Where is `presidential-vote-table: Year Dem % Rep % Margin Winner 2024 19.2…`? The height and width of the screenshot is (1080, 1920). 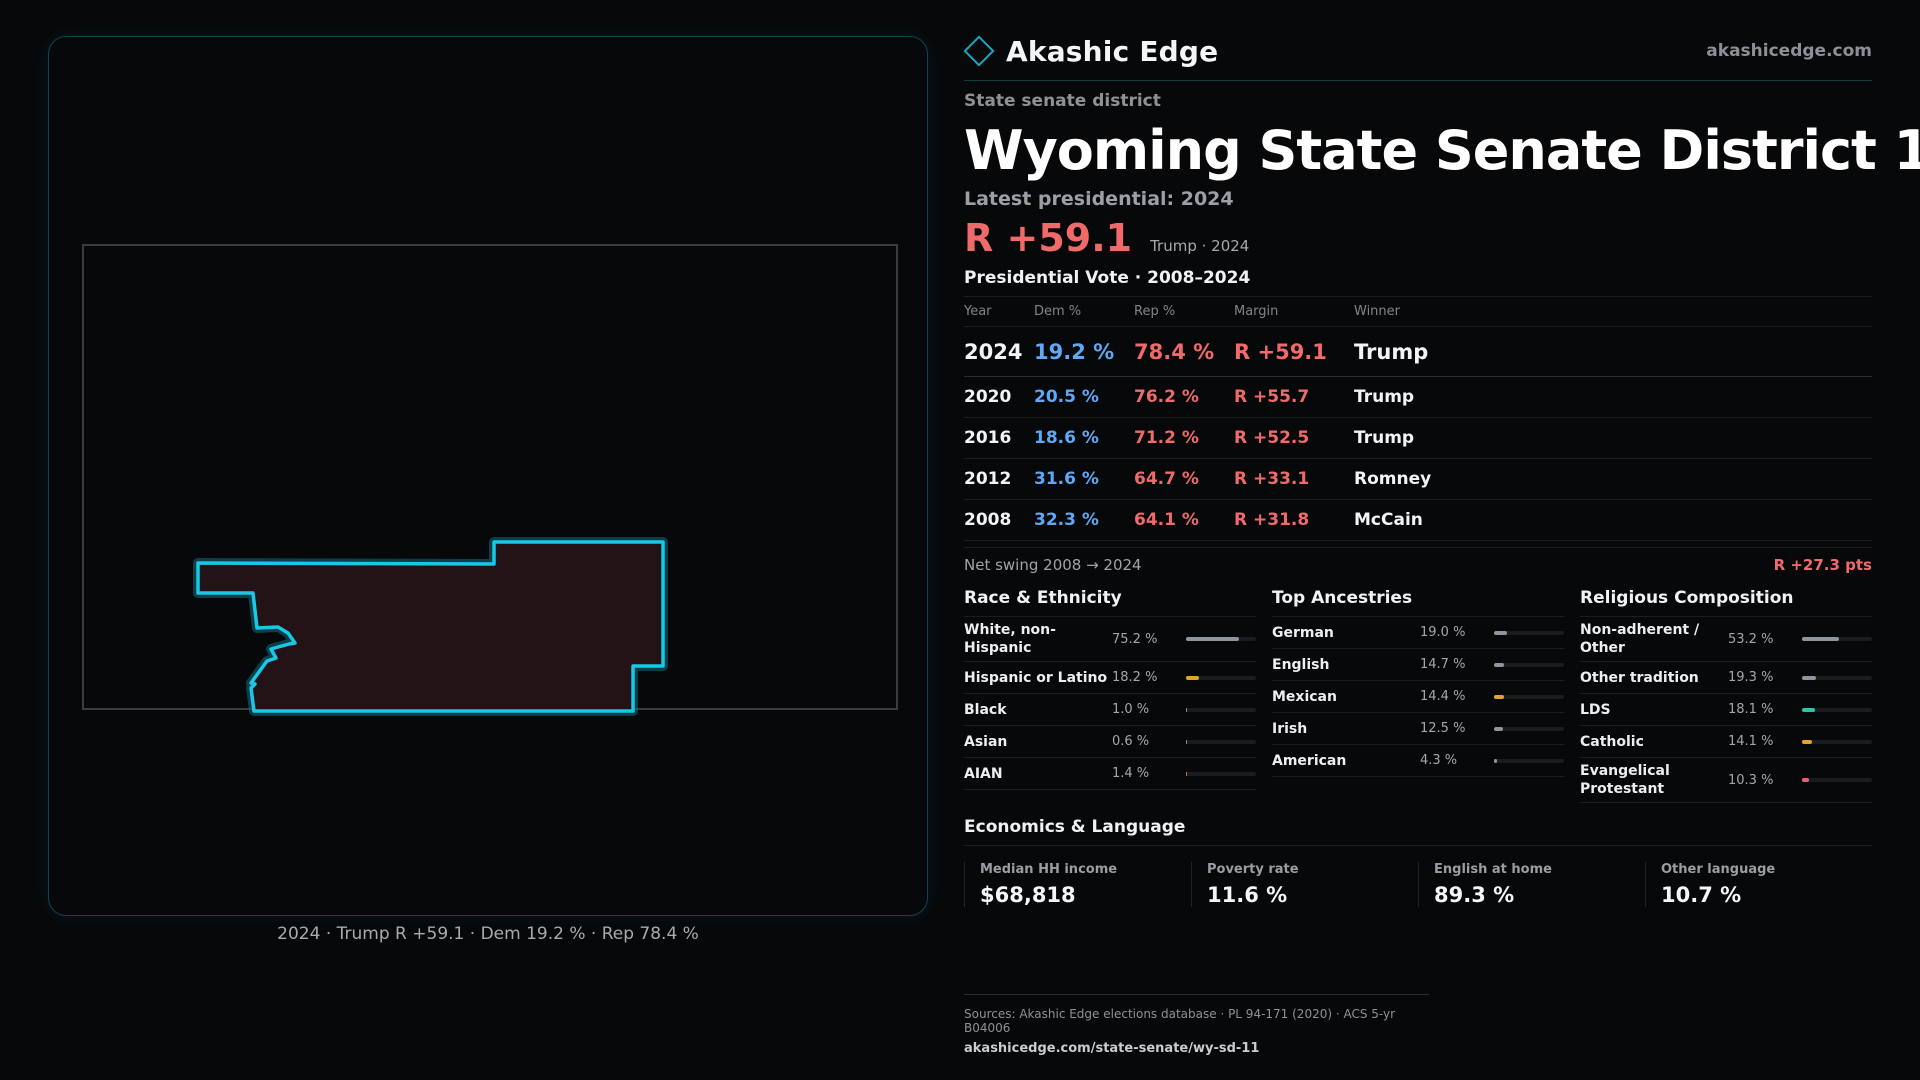 presidential-vote-table: Year Dem % Rep % Margin Winner 2024 19.2… is located at coordinates (1418, 418).